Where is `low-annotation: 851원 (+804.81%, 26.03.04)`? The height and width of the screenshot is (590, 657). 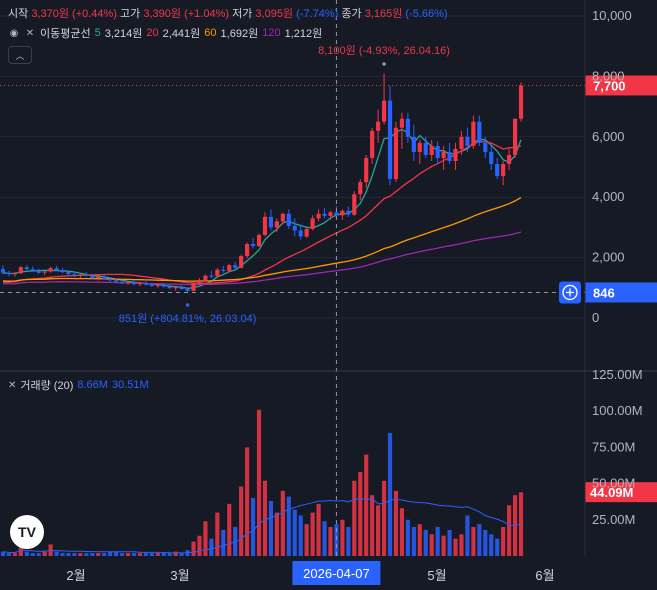
low-annotation: 851원 (+804.81%, 26.03.04) is located at coordinates (188, 318).